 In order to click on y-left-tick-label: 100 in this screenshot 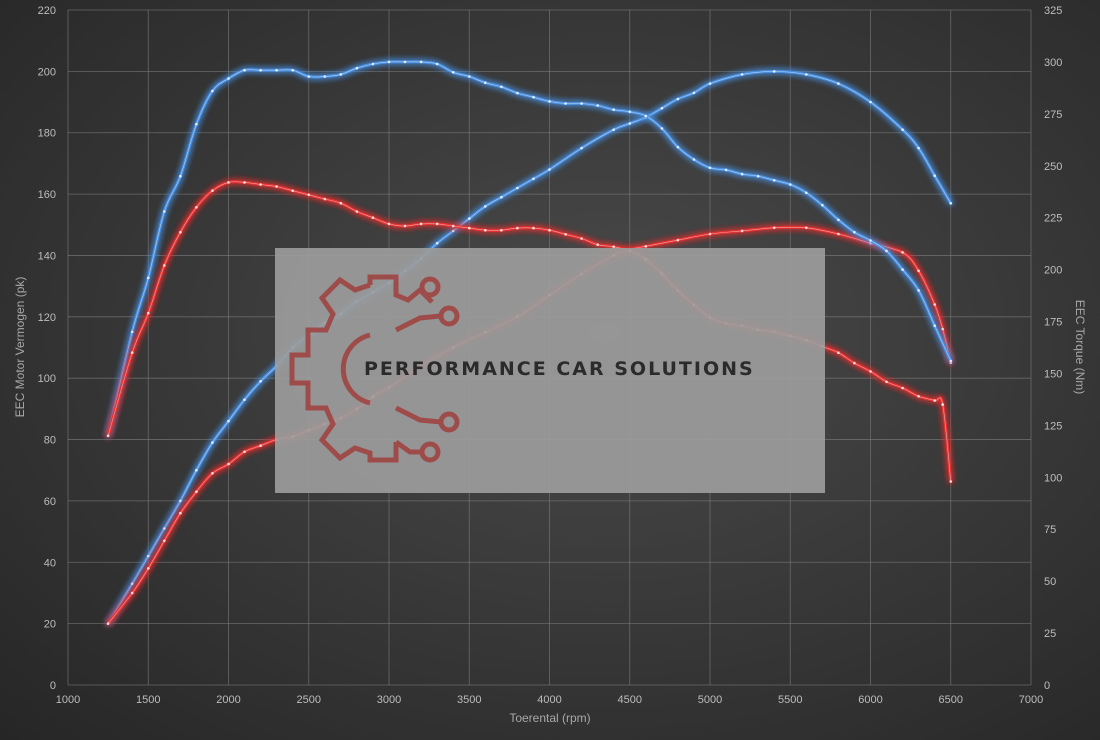, I will do `click(47, 379)`.